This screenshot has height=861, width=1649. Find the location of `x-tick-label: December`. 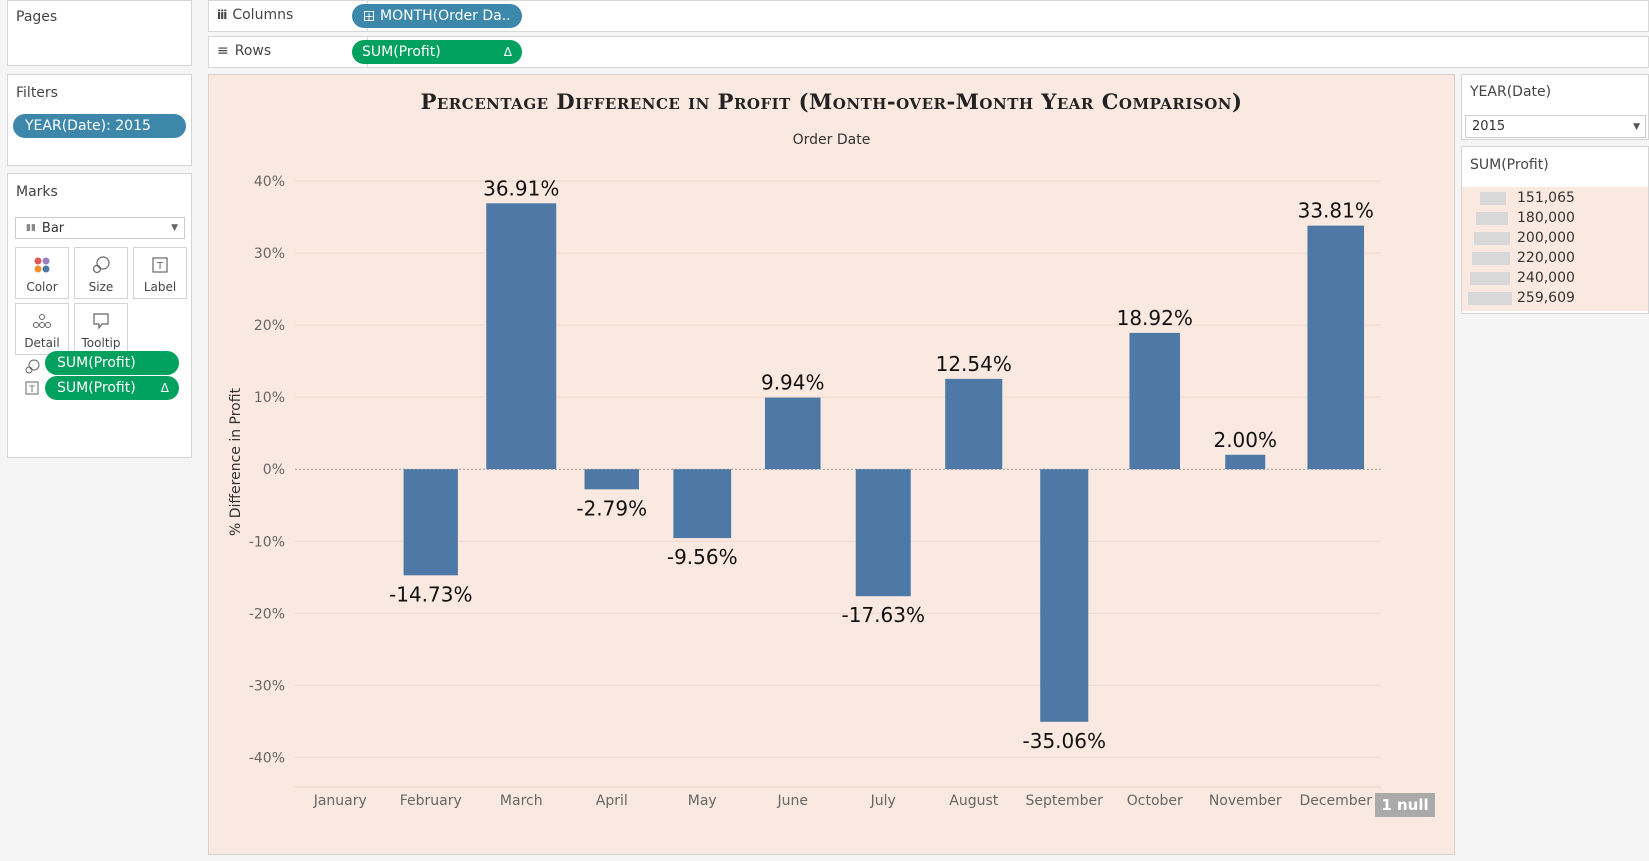

x-tick-label: December is located at coordinates (1335, 801).